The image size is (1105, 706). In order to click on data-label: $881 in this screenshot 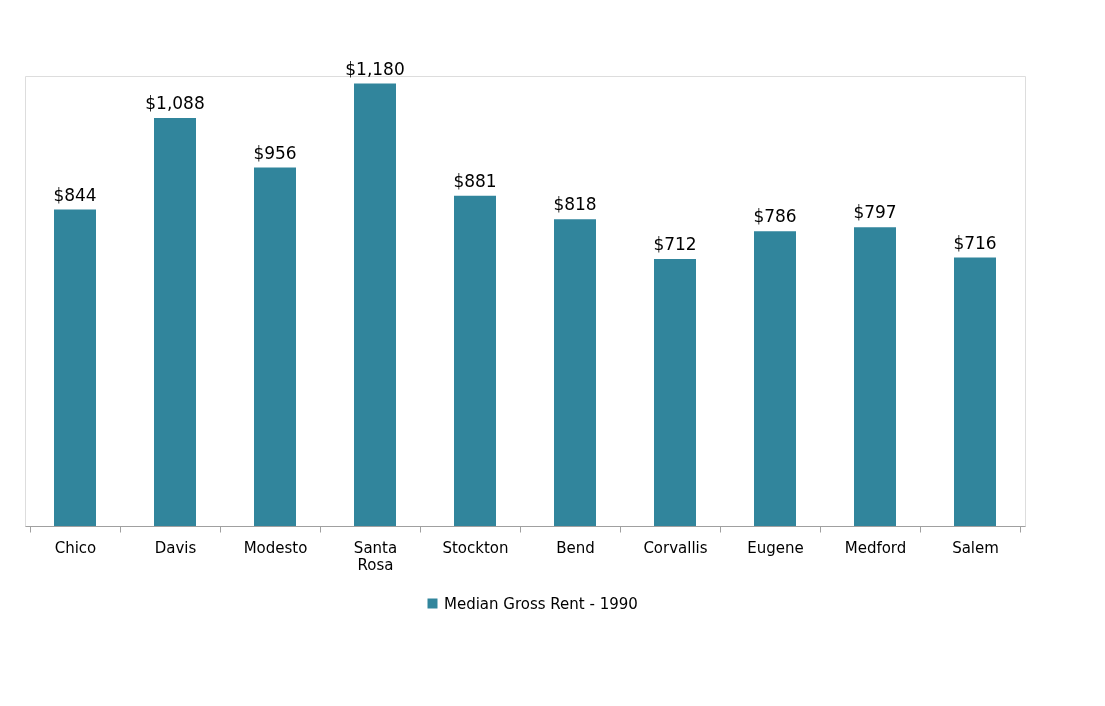, I will do `click(475, 180)`.